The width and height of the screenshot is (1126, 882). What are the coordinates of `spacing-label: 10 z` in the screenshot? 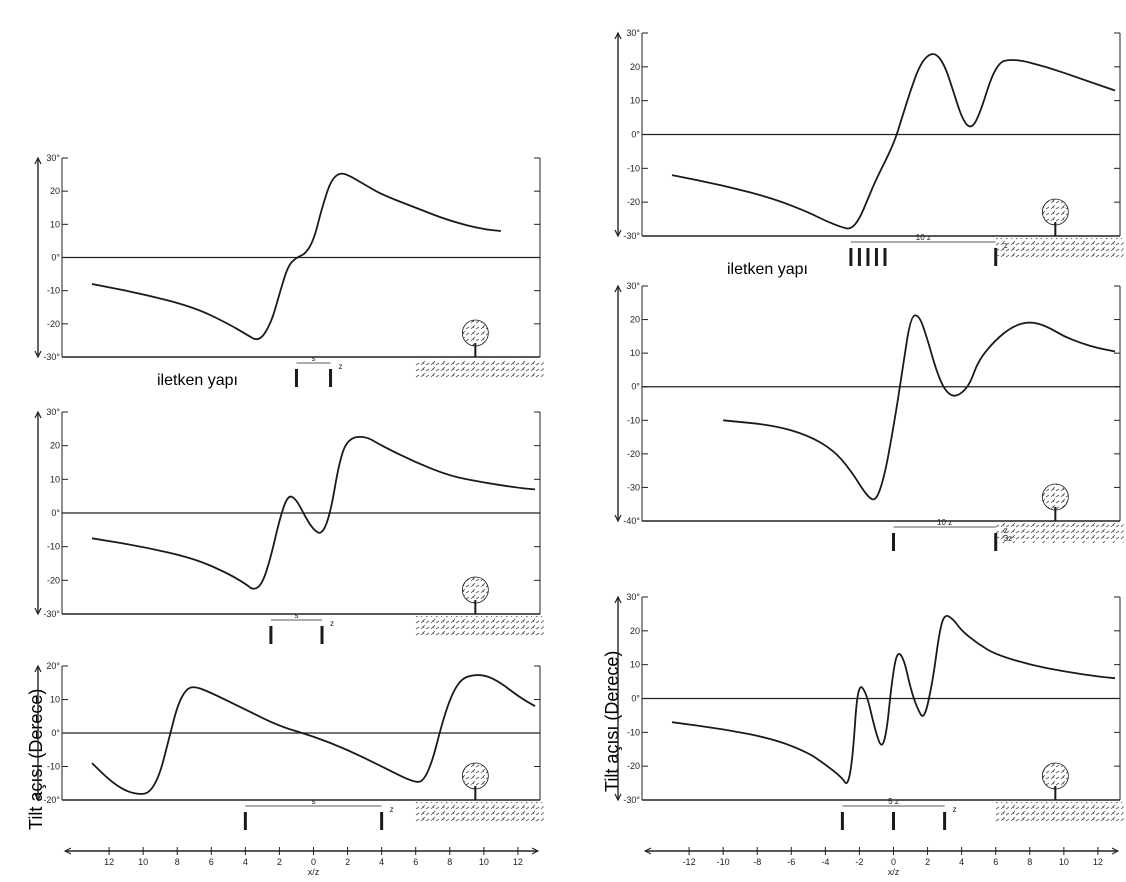 It's located at (923, 237).